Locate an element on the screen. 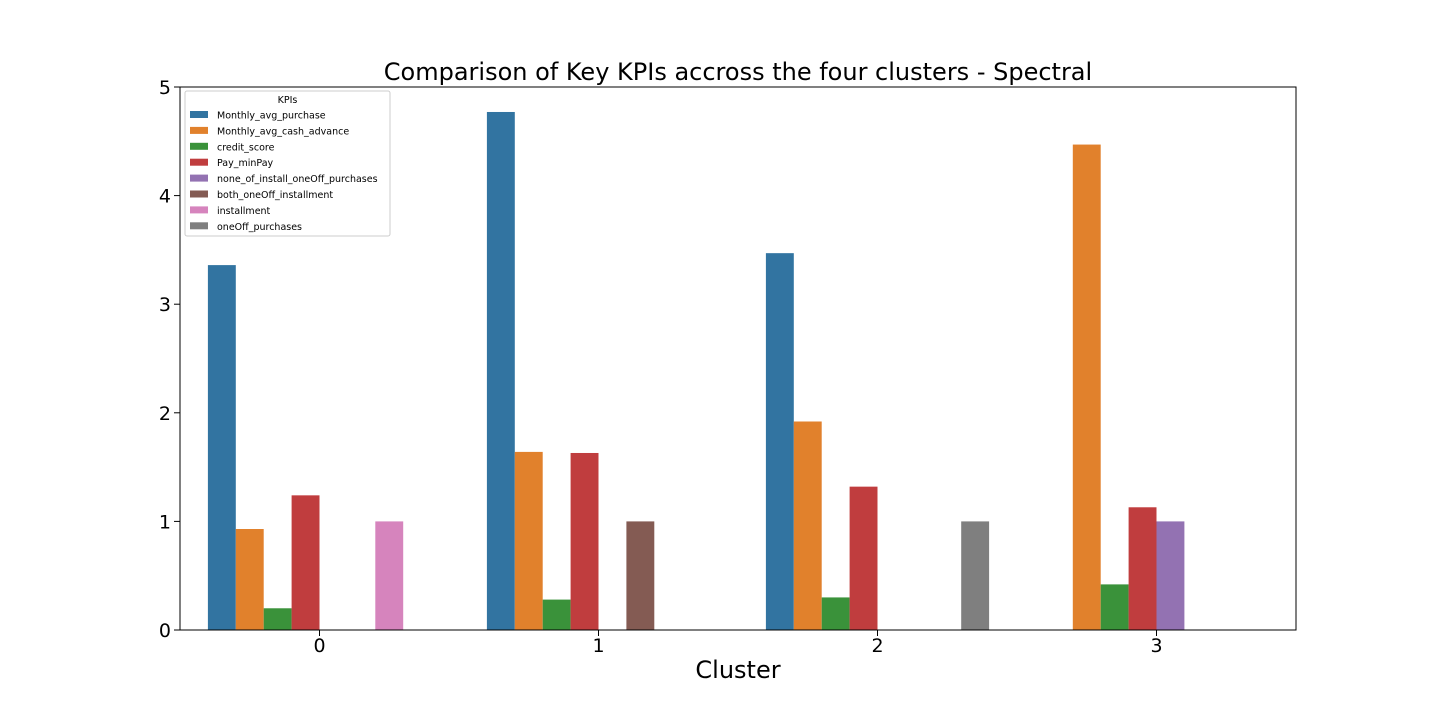 The image size is (1440, 720). x-axis-label: Cluster is located at coordinates (737, 670).